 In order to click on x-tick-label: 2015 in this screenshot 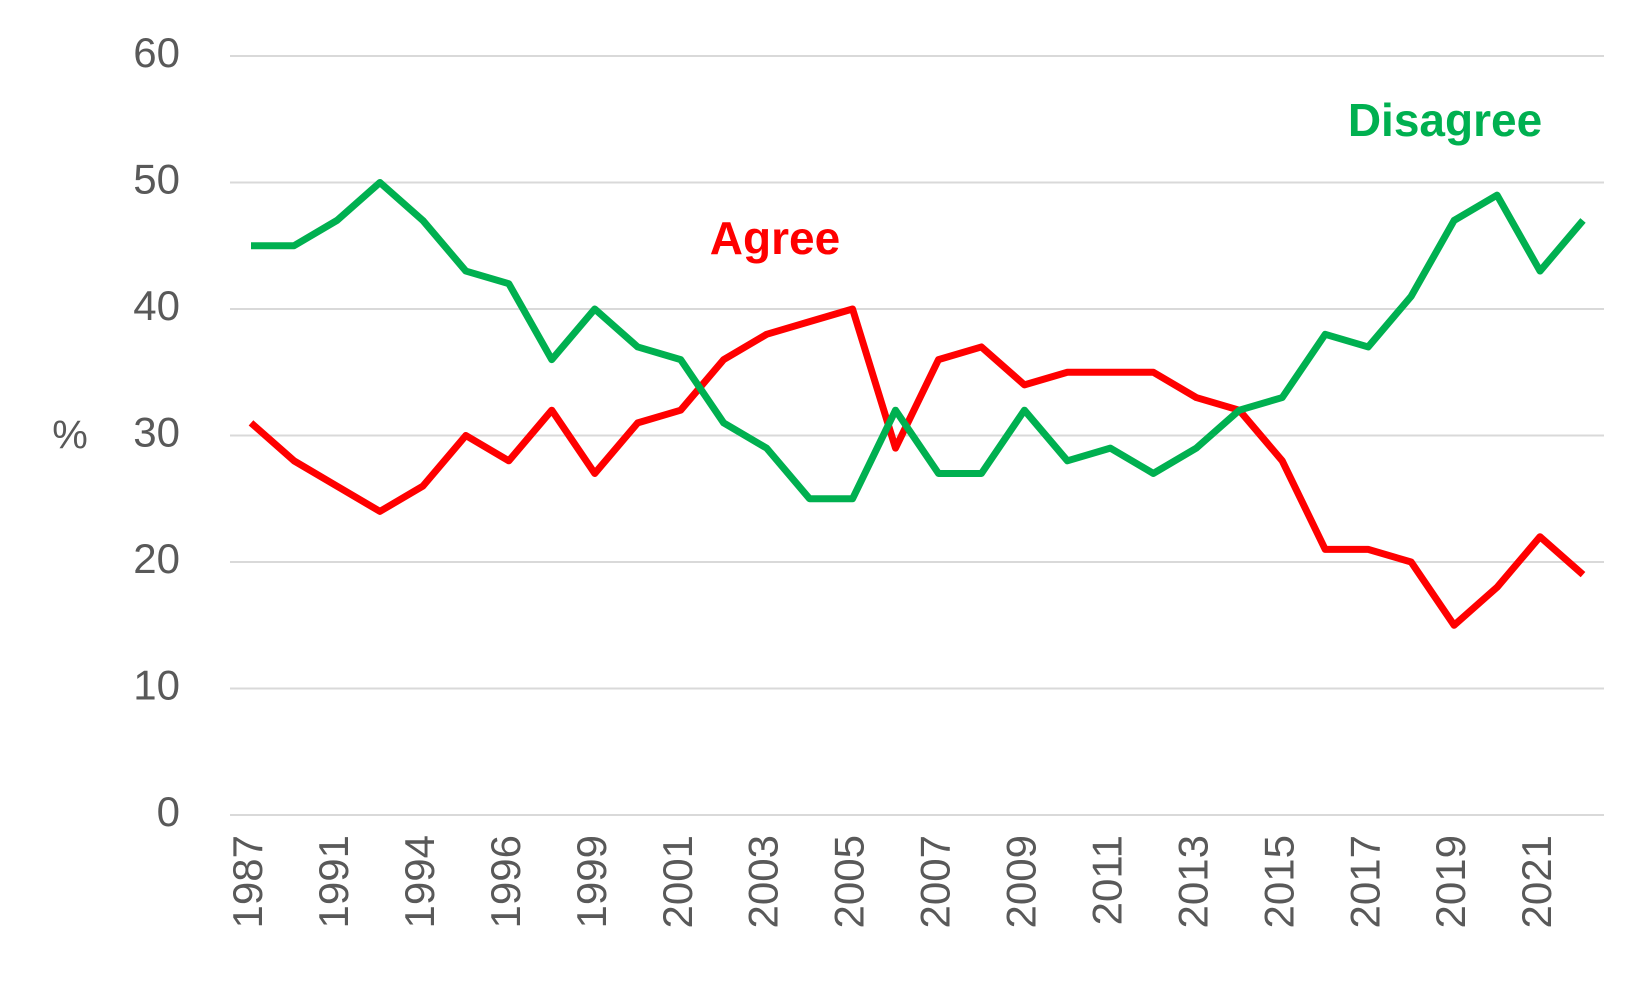, I will do `click(1278, 881)`.